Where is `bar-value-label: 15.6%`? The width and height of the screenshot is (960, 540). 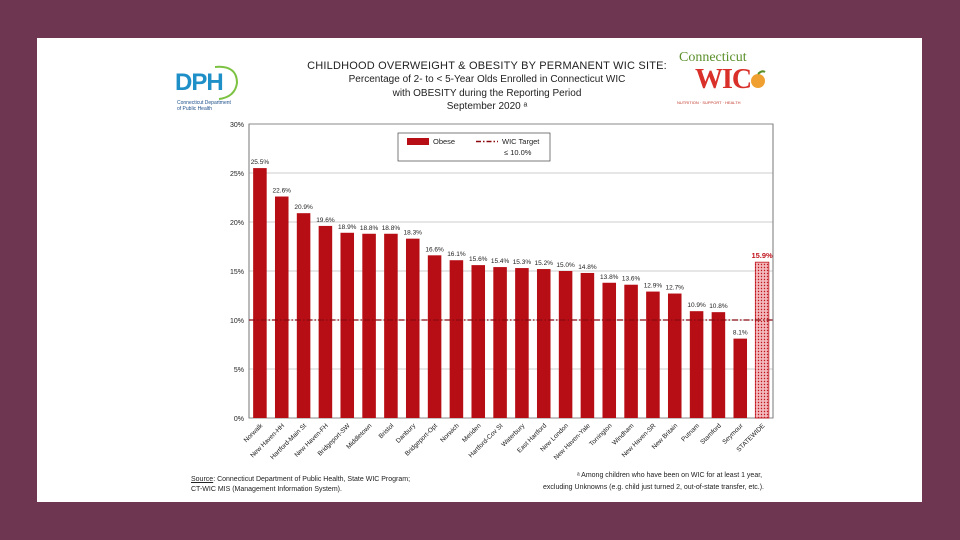
bar-value-label: 15.6% is located at coordinates (478, 259).